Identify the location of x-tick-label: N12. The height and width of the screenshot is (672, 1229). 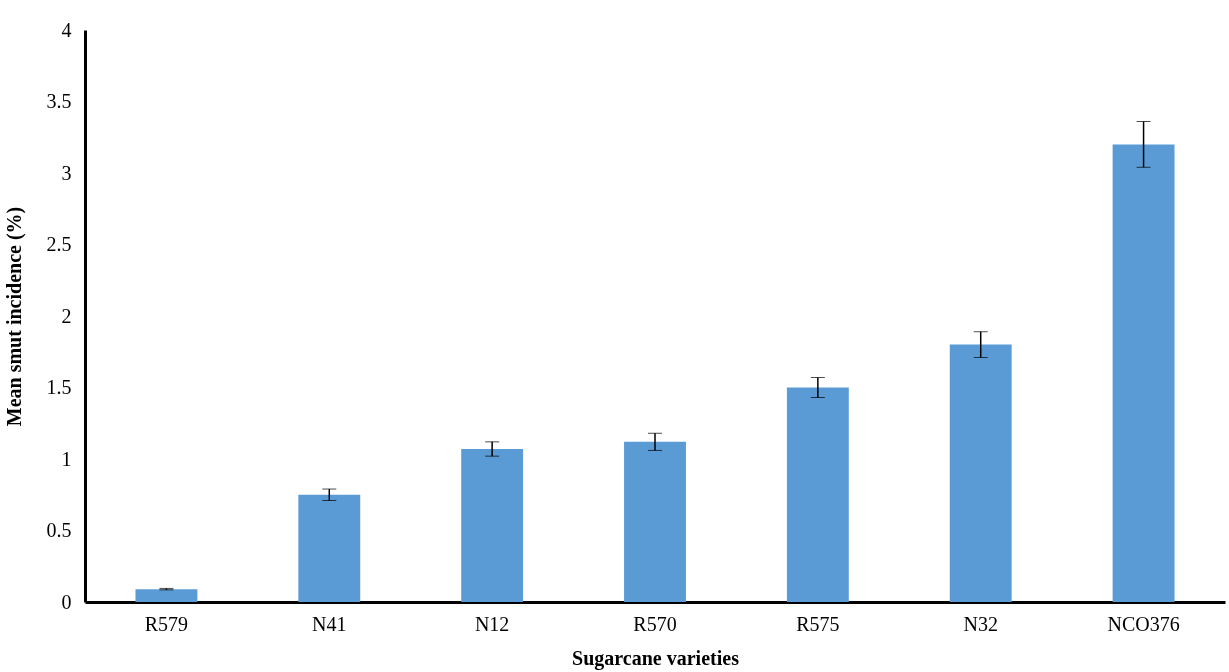
(492, 623).